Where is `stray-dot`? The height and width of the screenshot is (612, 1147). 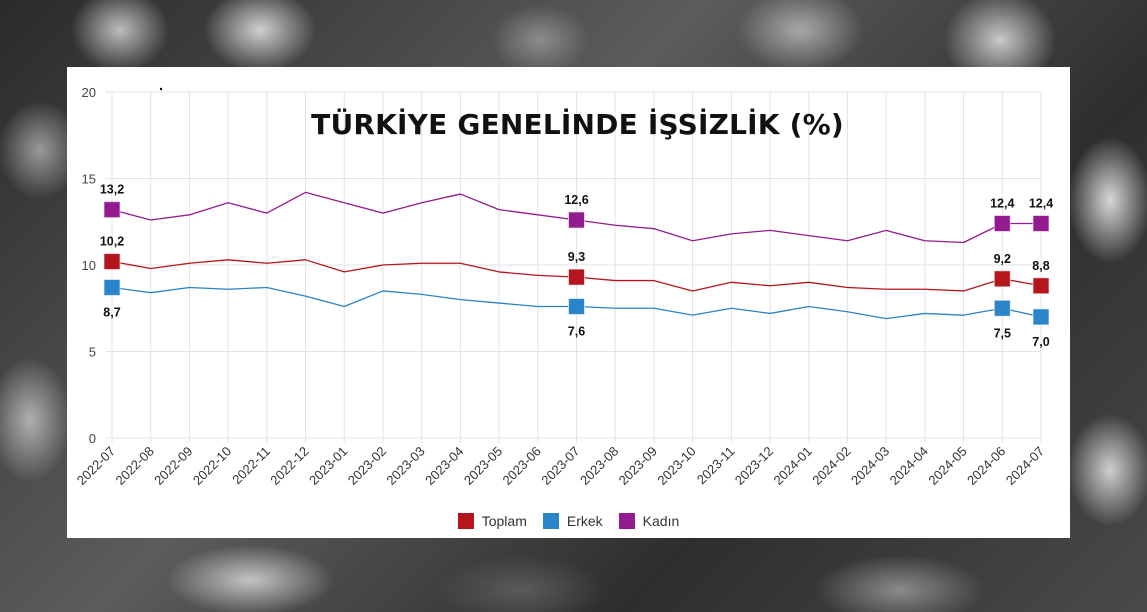
stray-dot is located at coordinates (161, 89).